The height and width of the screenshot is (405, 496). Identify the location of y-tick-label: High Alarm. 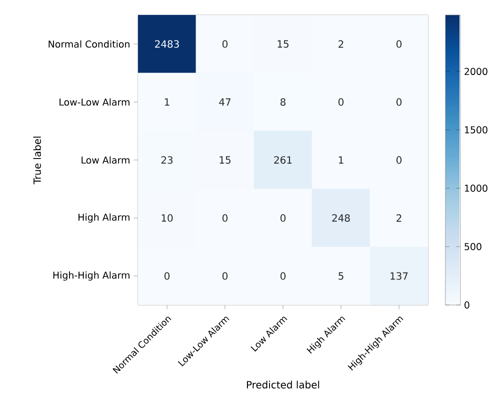
(104, 218).